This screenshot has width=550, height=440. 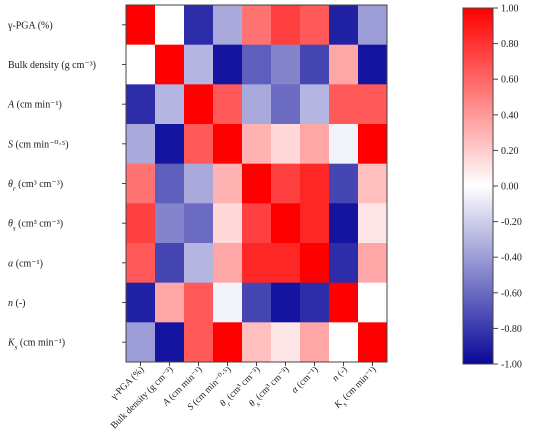 What do you see at coordinates (511, 293) in the screenshot?
I see `colorbar-tick-label: -0.60` at bounding box center [511, 293].